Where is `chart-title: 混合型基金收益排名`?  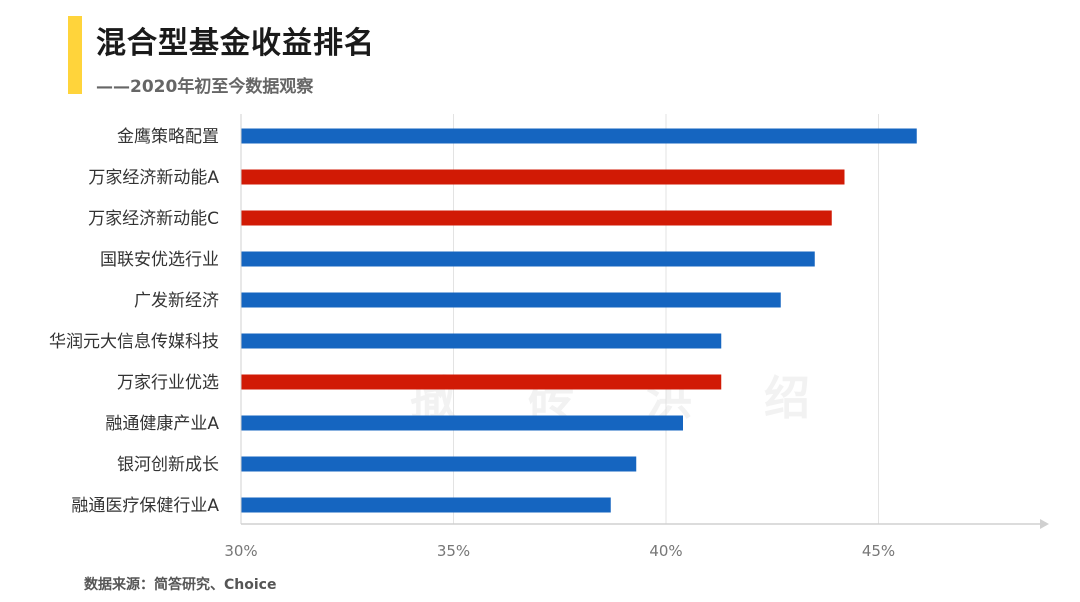
chart-title: 混合型基金收益排名 is located at coordinates (235, 43).